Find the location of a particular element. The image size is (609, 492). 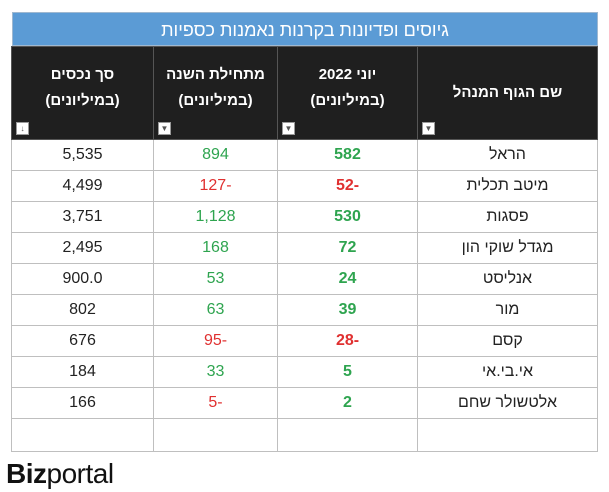

cell-assets: 4,499 is located at coordinates (82, 186).